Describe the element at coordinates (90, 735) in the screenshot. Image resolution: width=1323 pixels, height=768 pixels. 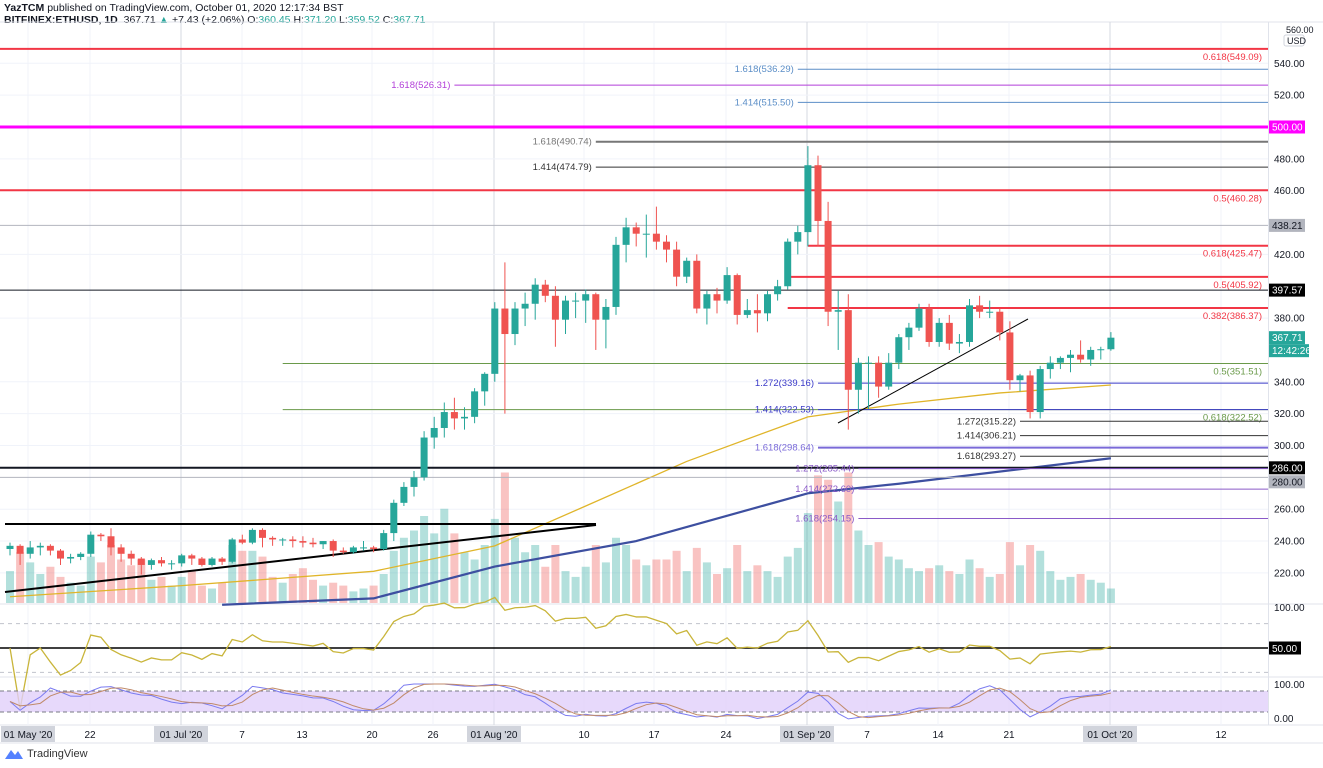
I see `time-axis-label: 22` at that location.